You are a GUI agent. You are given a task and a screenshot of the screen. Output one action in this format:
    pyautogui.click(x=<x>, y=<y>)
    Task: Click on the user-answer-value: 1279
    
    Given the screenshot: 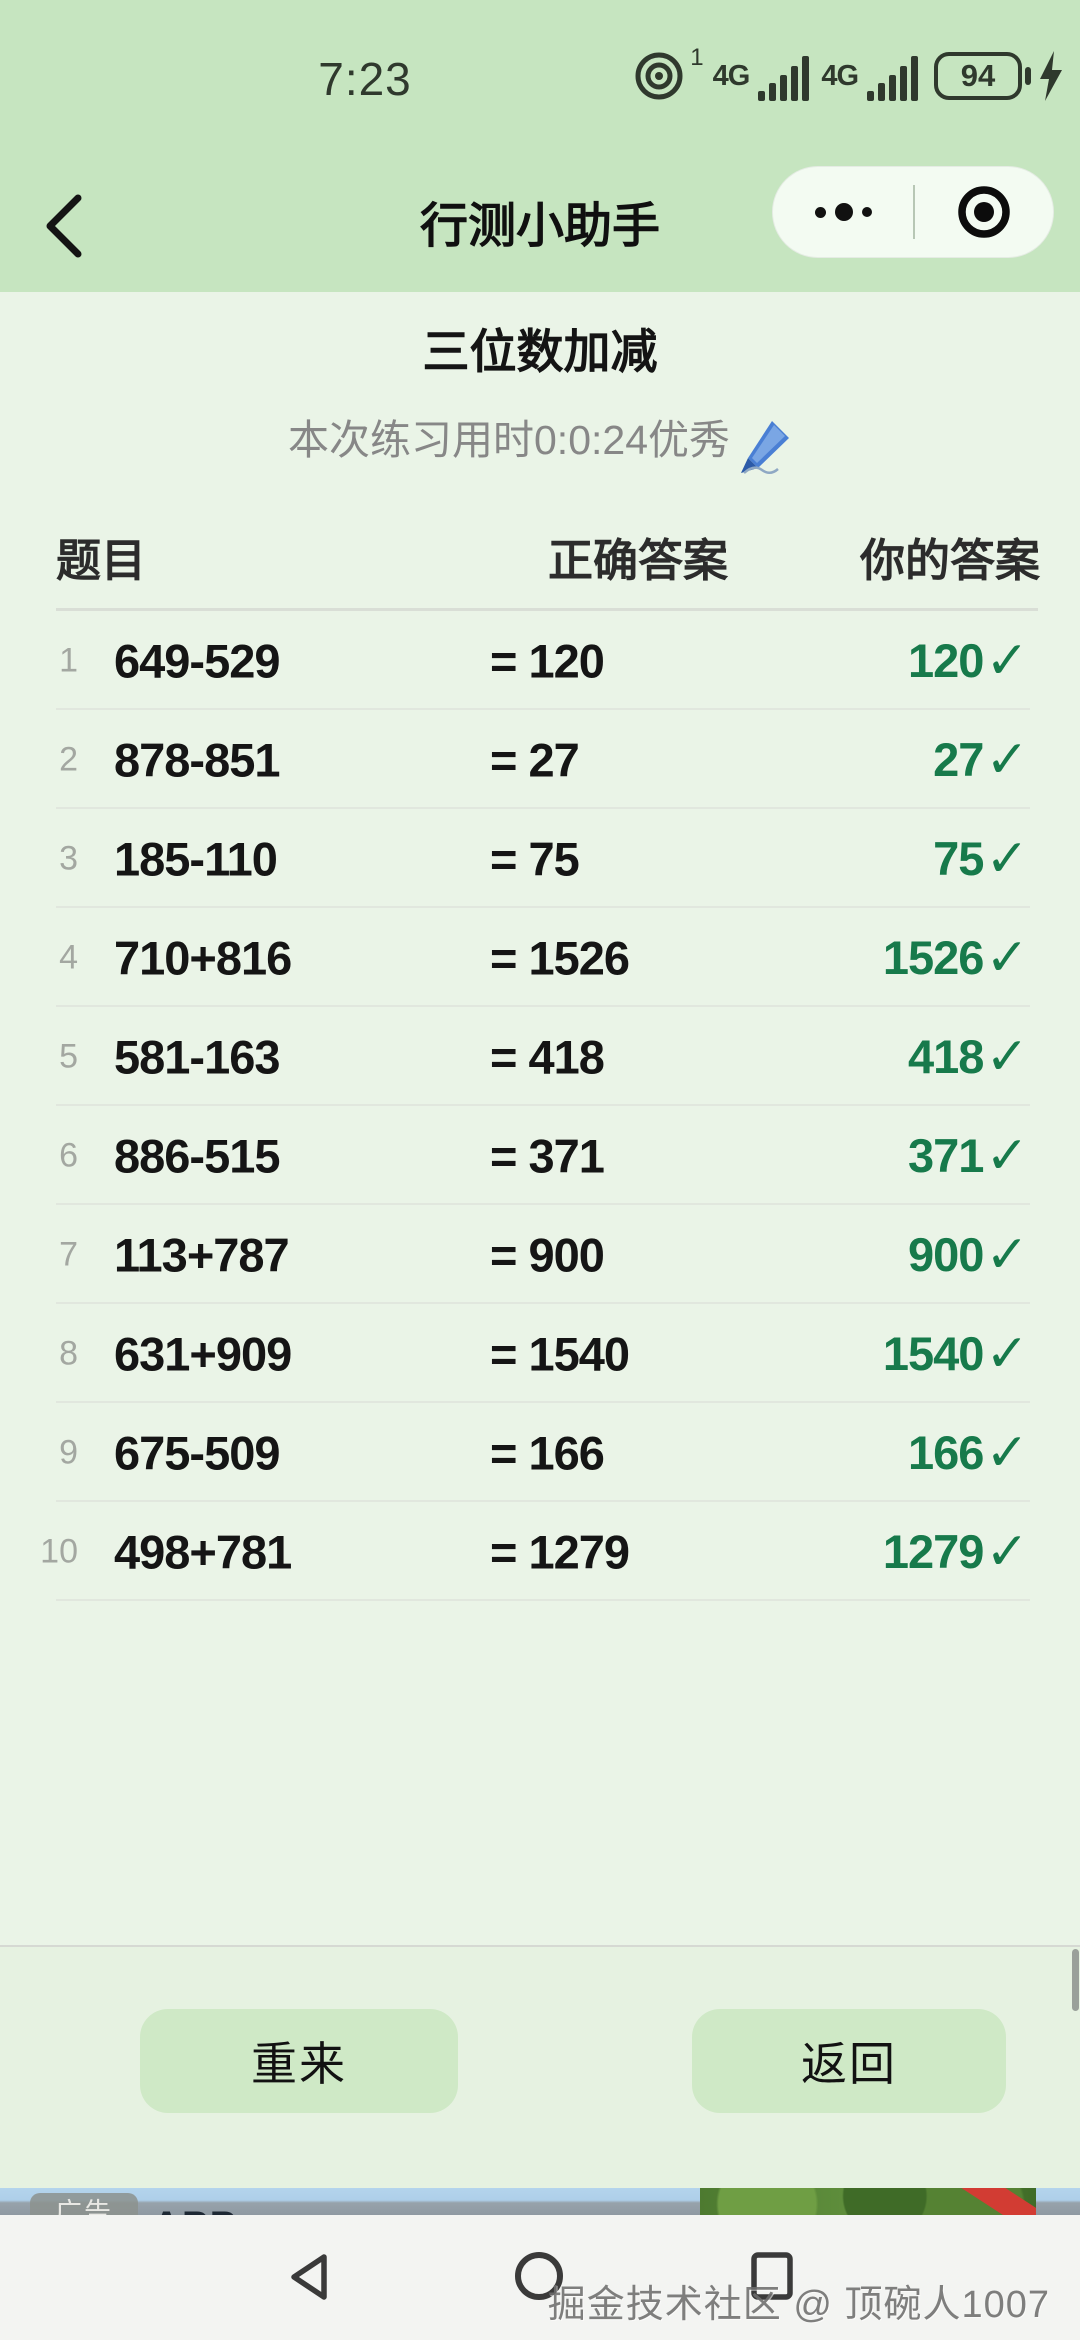 What is the action you would take?
    pyautogui.click(x=933, y=1551)
    